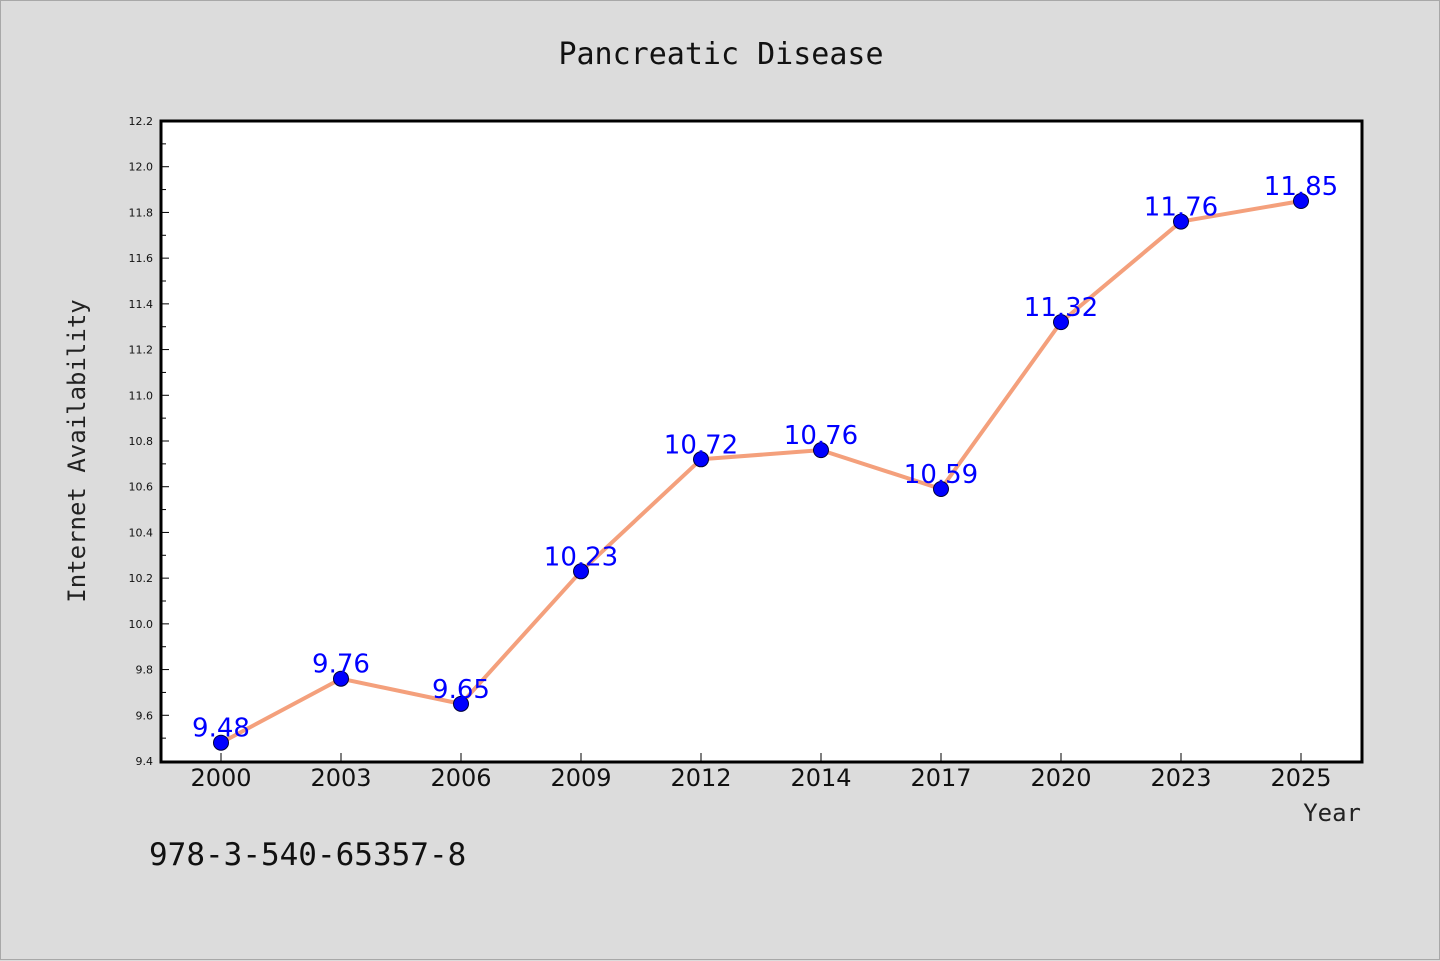  I want to click on data-label: 11.76, so click(1181, 208).